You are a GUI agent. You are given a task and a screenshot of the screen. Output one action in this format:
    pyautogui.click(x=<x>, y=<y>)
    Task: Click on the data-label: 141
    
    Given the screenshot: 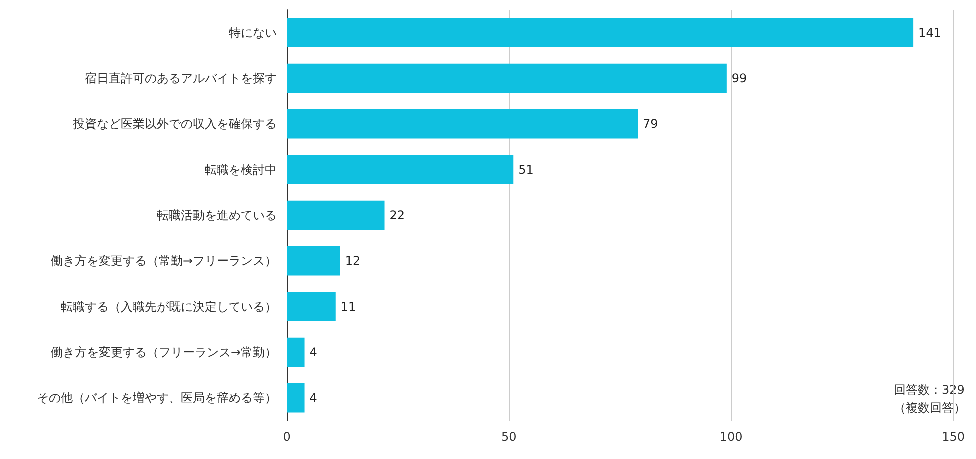 What is the action you would take?
    pyautogui.click(x=930, y=33)
    